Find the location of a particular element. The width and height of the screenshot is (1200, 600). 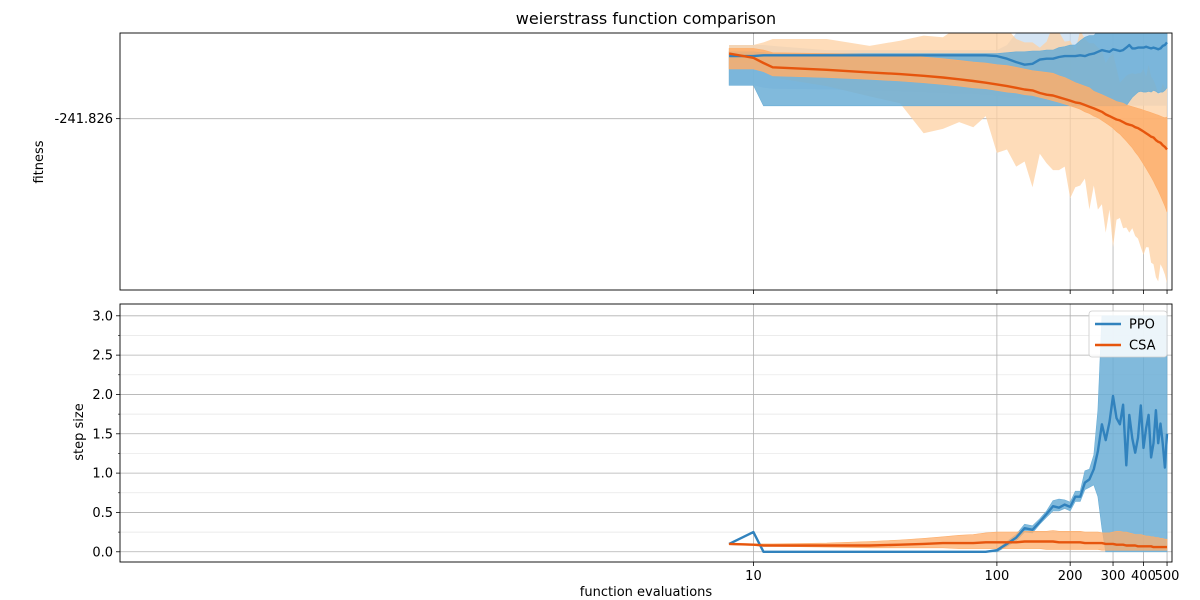

x-tick-label: 100 is located at coordinates (996, 576).